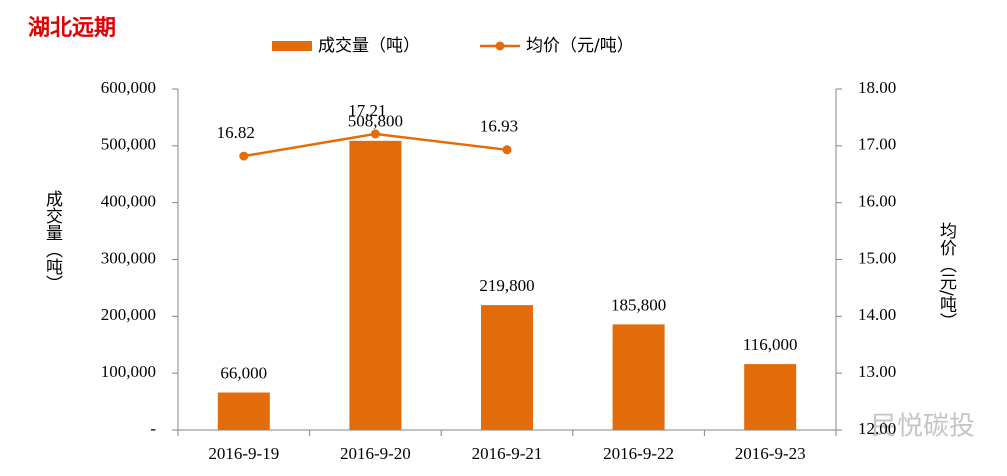 The image size is (1007, 476). I want to click on bar-value-label: 185,800, so click(638, 304).